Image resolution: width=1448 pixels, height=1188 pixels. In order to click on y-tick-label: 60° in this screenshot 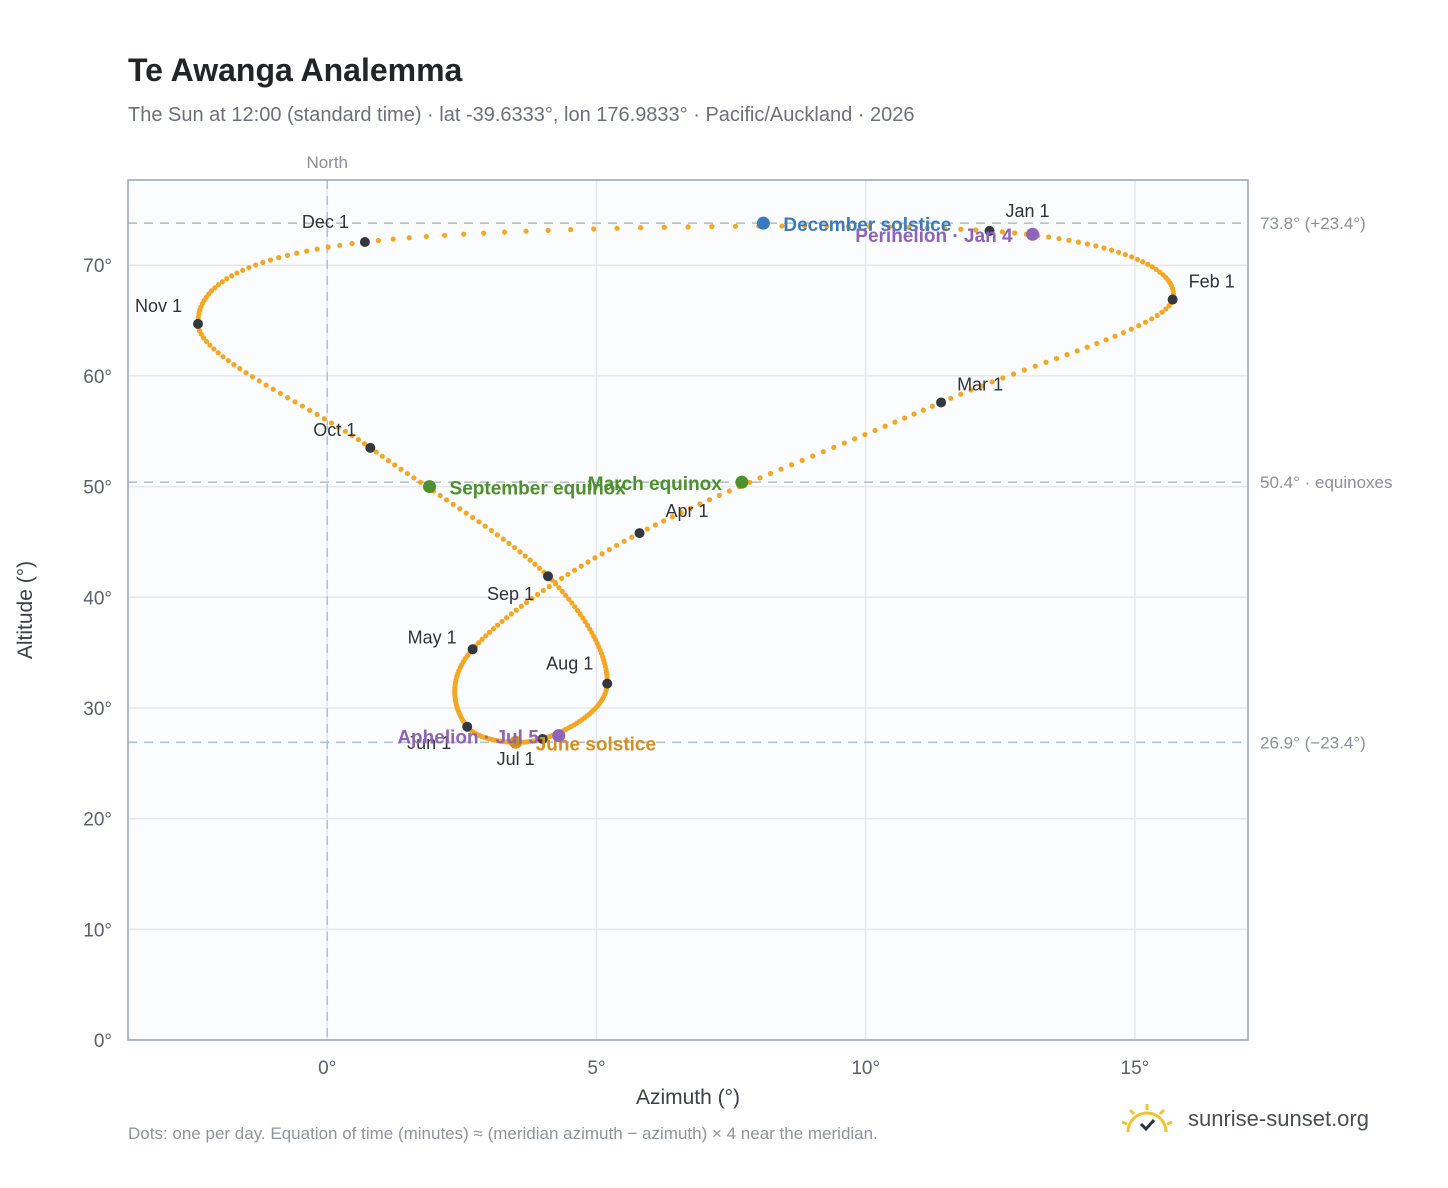, I will do `click(97, 377)`.